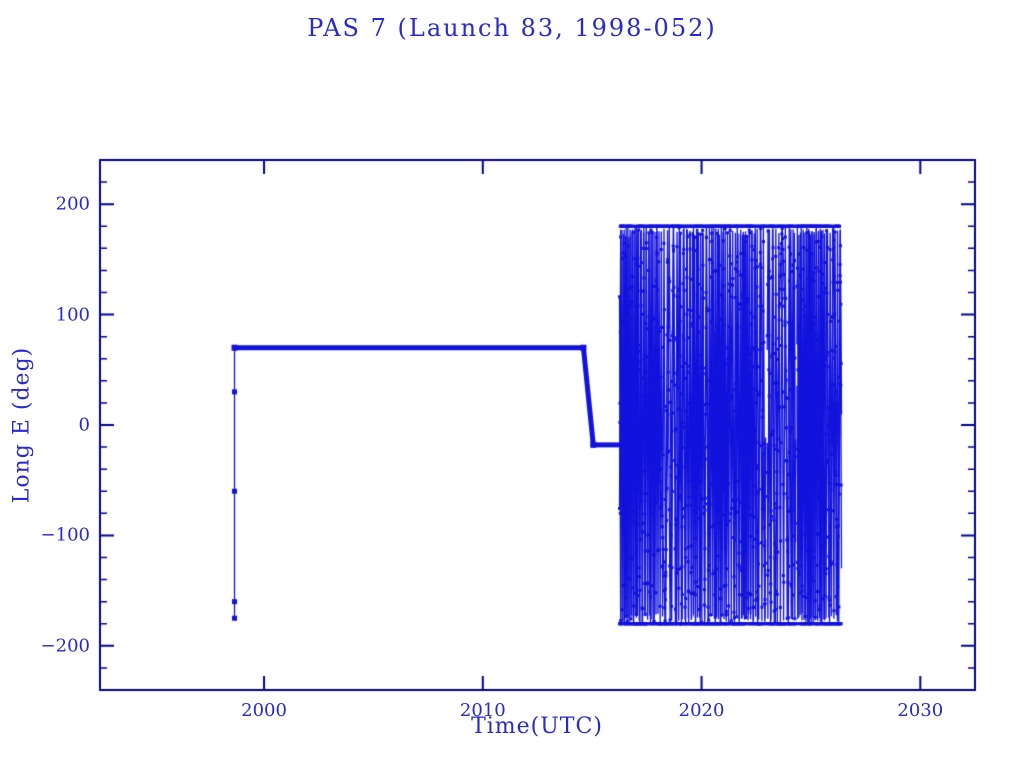 Image resolution: width=1024 pixels, height=768 pixels. Describe the element at coordinates (84, 425) in the screenshot. I see `y-tick-label: 0` at that location.